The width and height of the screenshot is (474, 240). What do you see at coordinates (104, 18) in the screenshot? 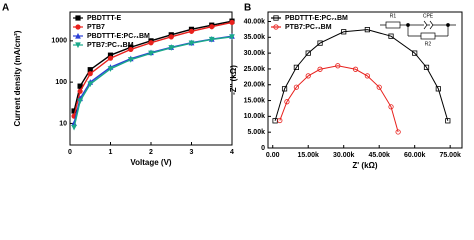
I see `legend-label: PBDTTT-E` at bounding box center [104, 18].